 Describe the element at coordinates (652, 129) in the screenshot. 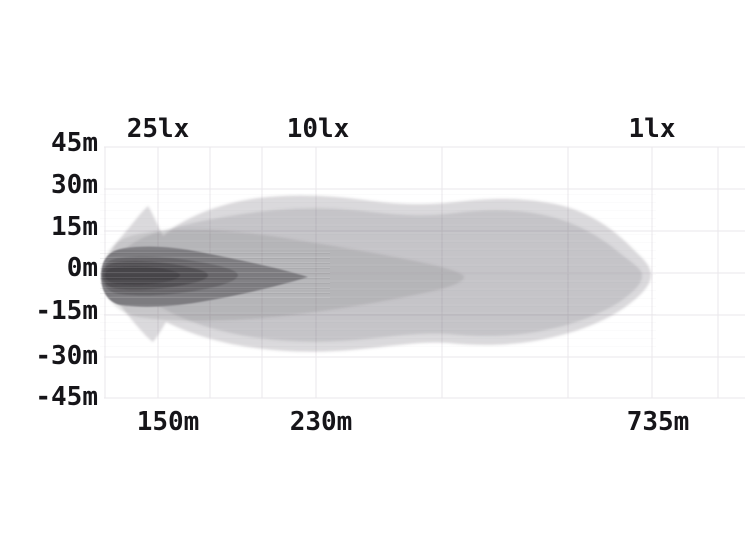

I see `lux-label-1lx: 1lx` at that location.